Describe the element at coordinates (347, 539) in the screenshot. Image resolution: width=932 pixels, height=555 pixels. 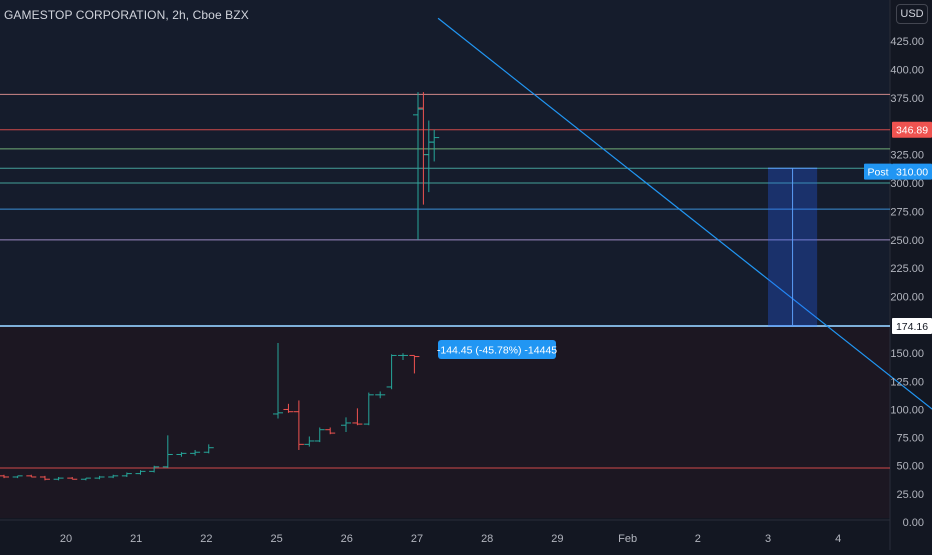
I see `x-tick-label: 26` at that location.